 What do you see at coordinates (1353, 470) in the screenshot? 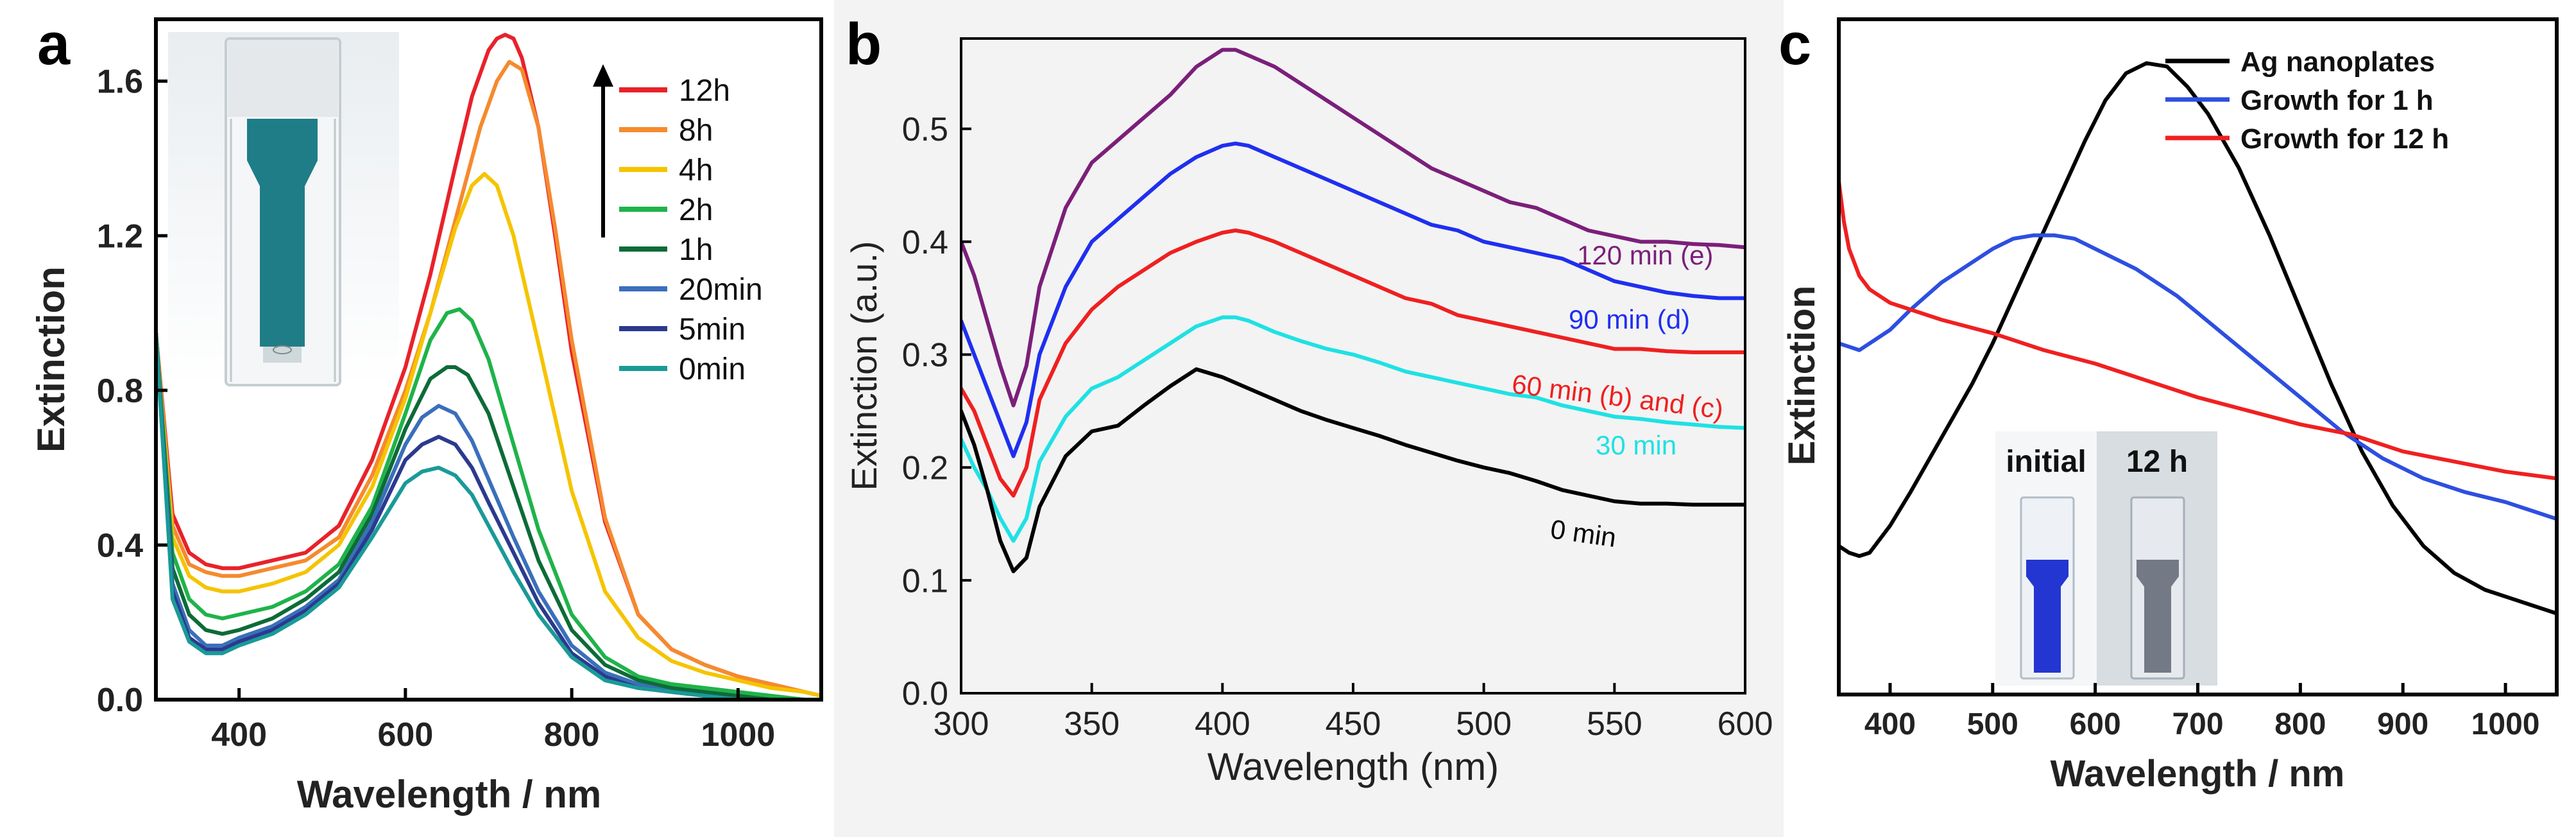
I see `panel-b-series-0-min` at bounding box center [1353, 470].